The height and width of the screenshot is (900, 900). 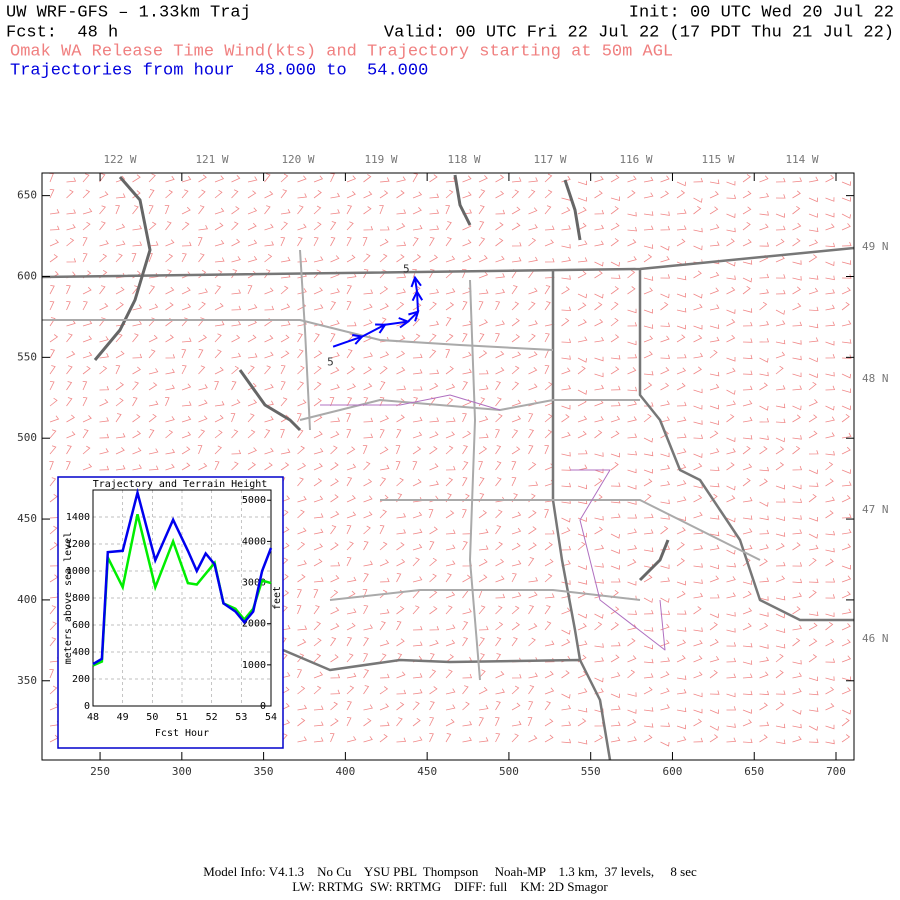 I want to click on trajectory-arrow, so click(x=358, y=339).